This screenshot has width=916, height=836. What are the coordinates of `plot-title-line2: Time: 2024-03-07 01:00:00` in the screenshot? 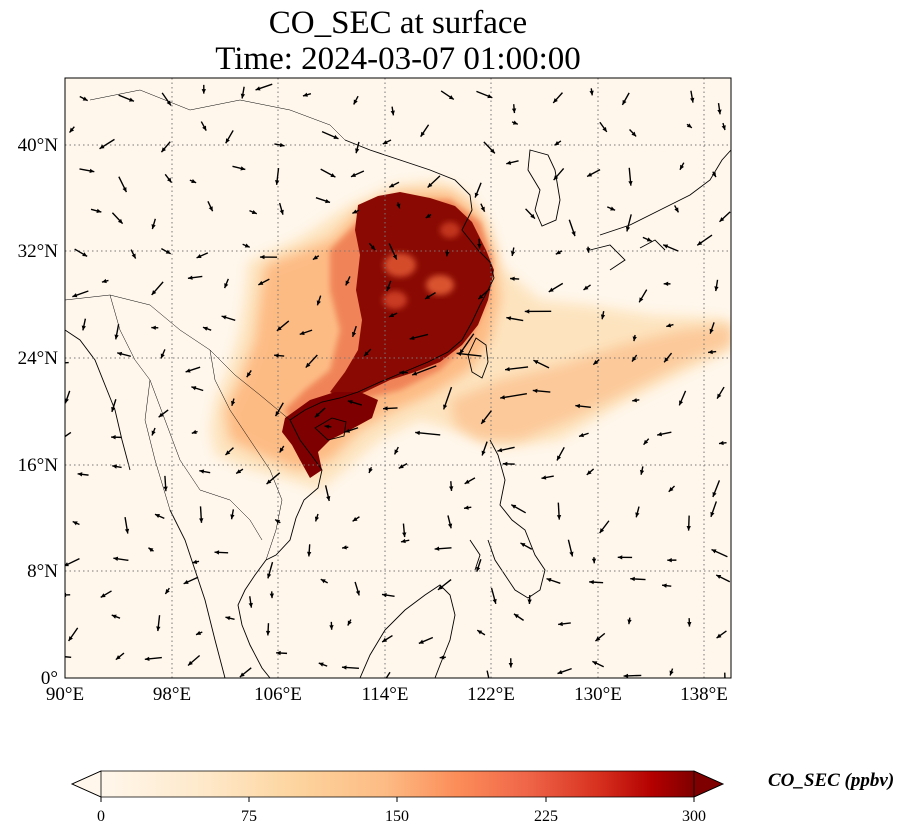 It's located at (398, 59).